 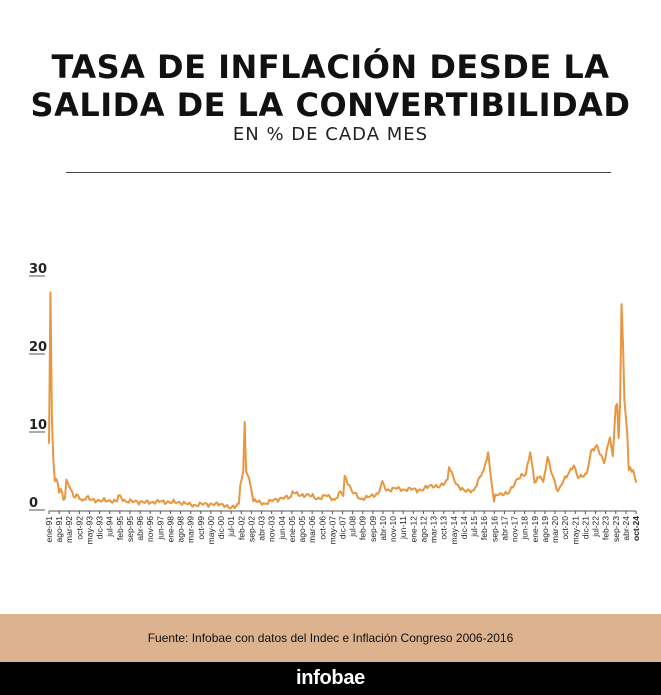 I want to click on x-tick-label-dic-93: dic-93, so click(x=100, y=527).